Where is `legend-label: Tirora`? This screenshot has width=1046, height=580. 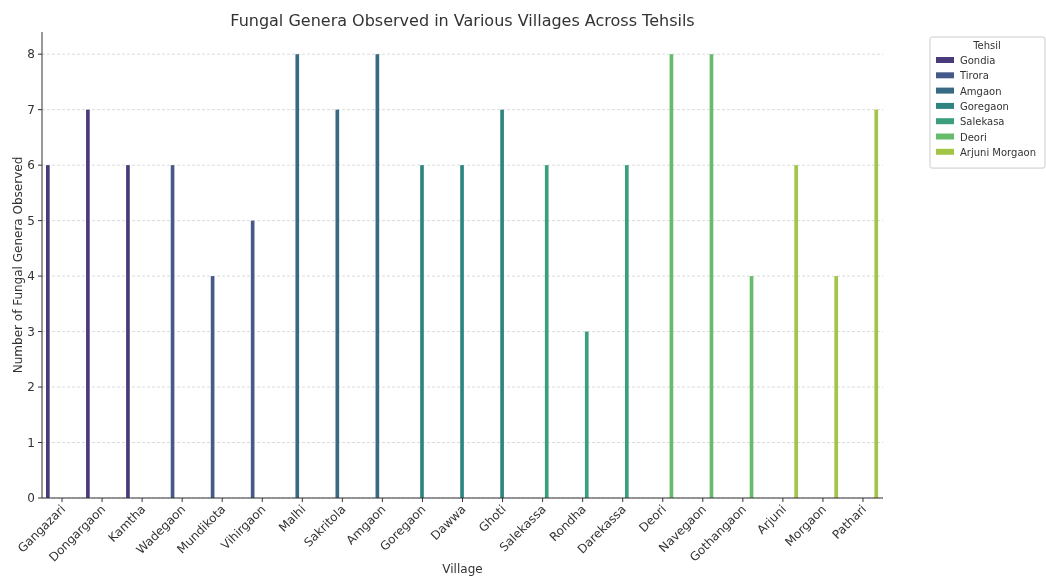
legend-label: Tirora is located at coordinates (974, 76).